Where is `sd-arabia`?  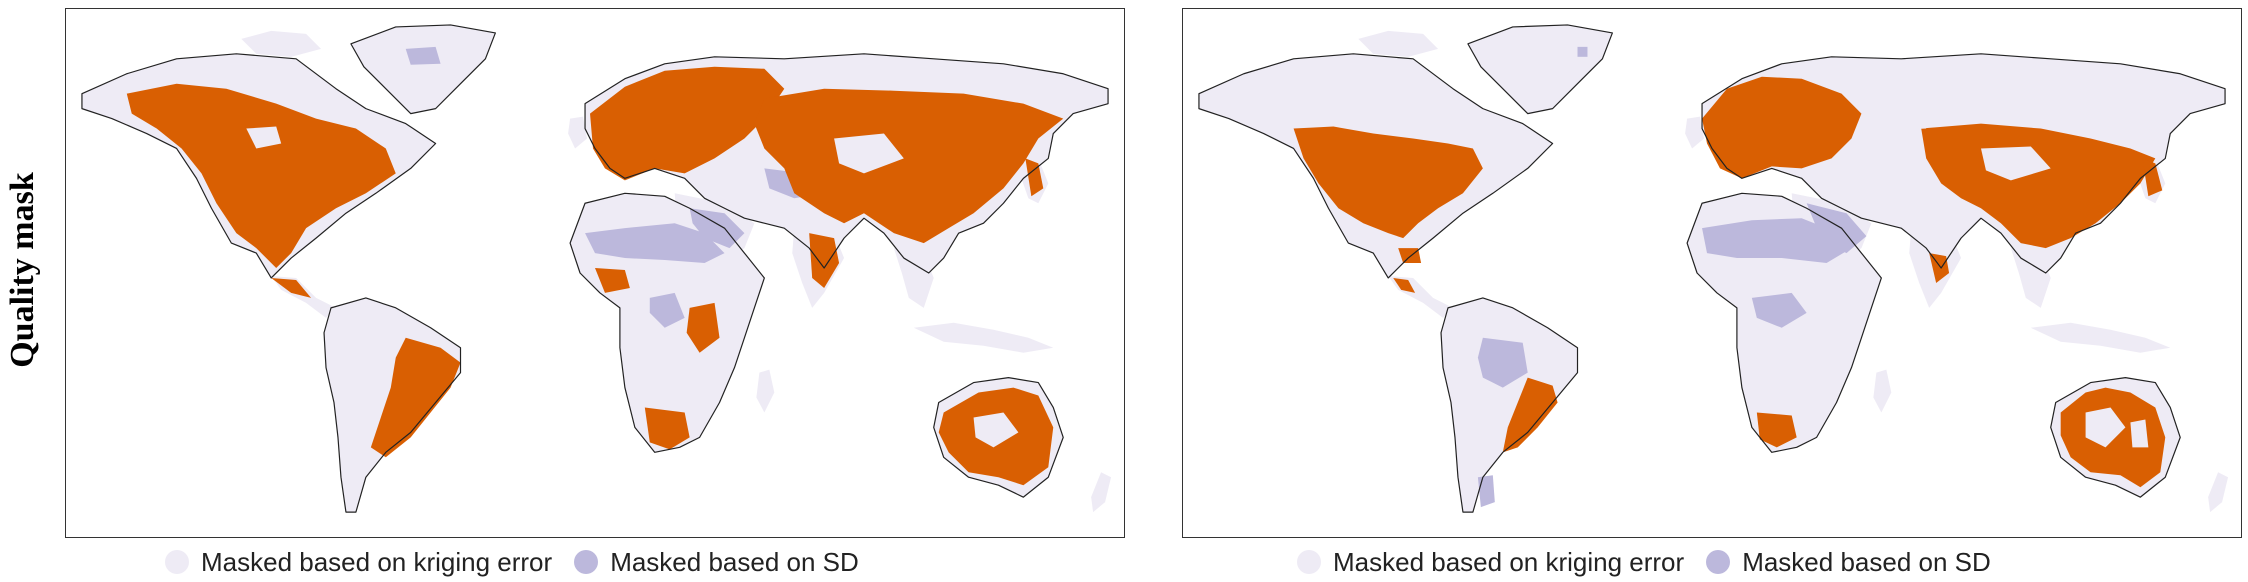 sd-arabia is located at coordinates (717, 228).